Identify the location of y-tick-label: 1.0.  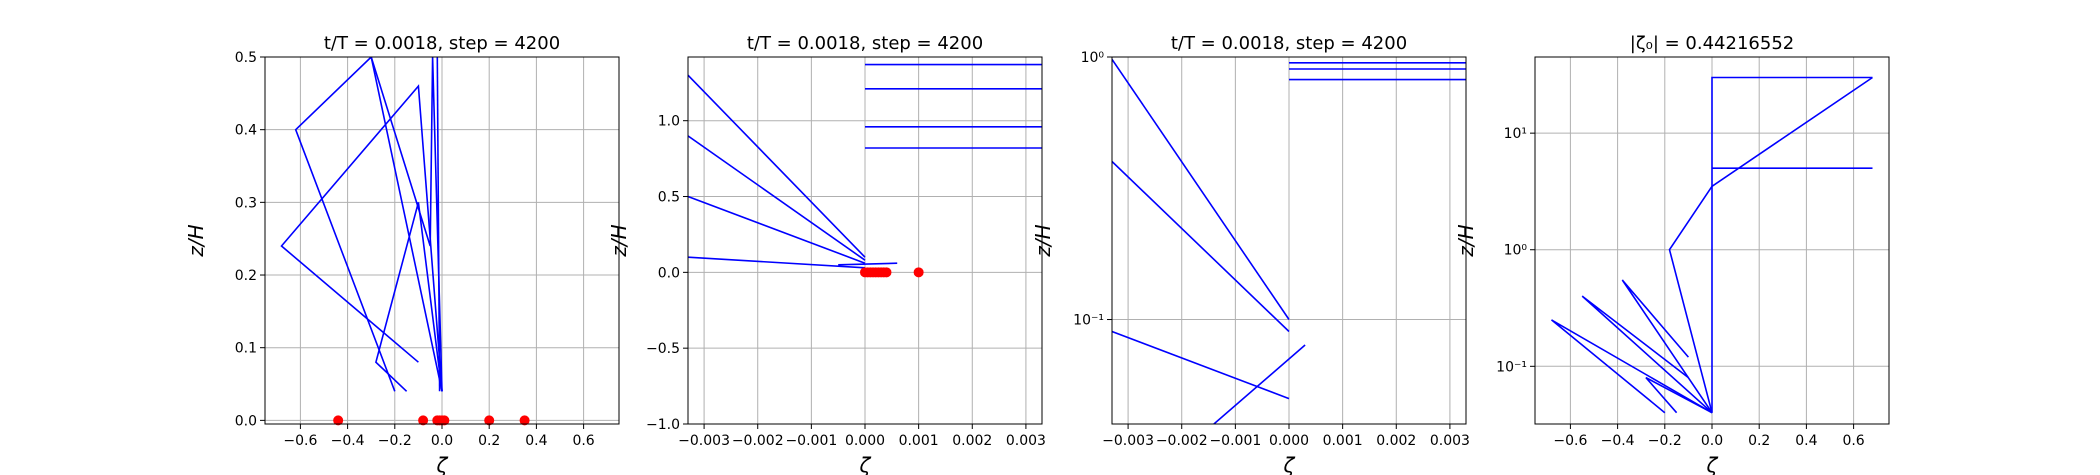
(669, 122).